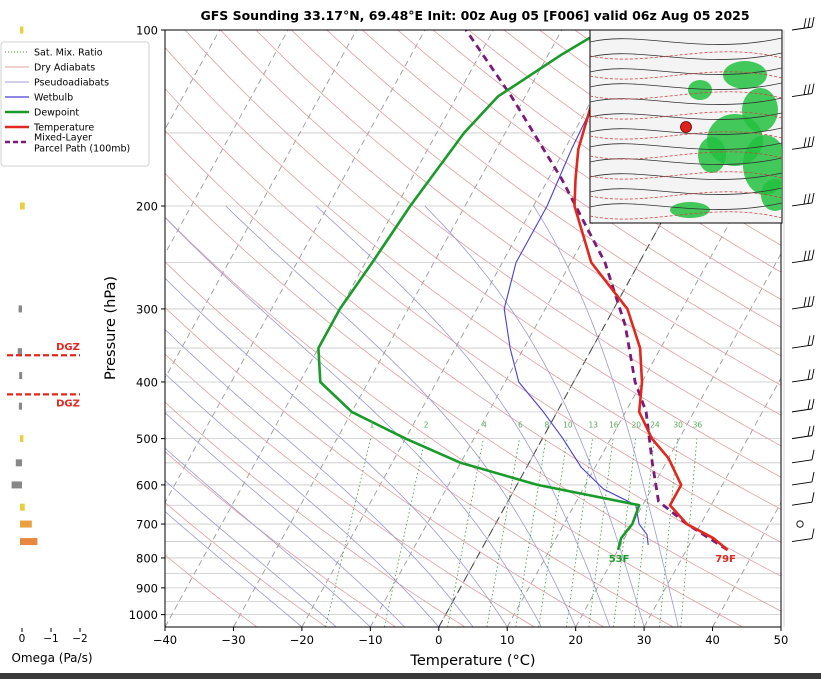  Describe the element at coordinates (700, 90) in the screenshot. I see `precip-area` at that location.